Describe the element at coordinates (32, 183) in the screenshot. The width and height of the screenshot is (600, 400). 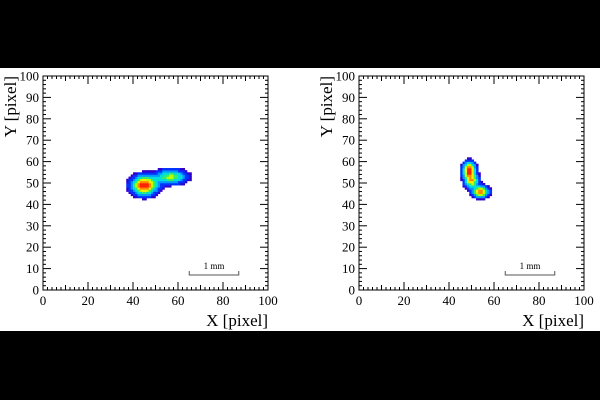
I see `left-y-tick-label: 50` at that location.